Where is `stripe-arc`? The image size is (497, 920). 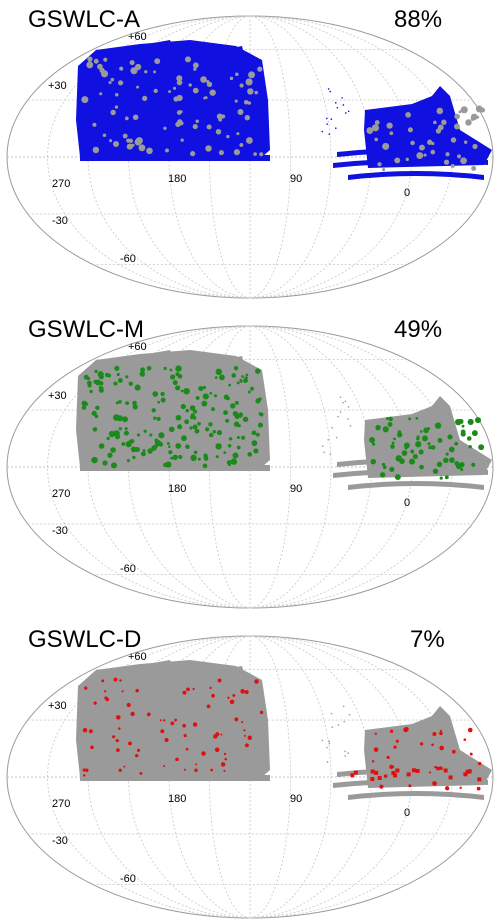 stripe-arc is located at coordinates (416, 795).